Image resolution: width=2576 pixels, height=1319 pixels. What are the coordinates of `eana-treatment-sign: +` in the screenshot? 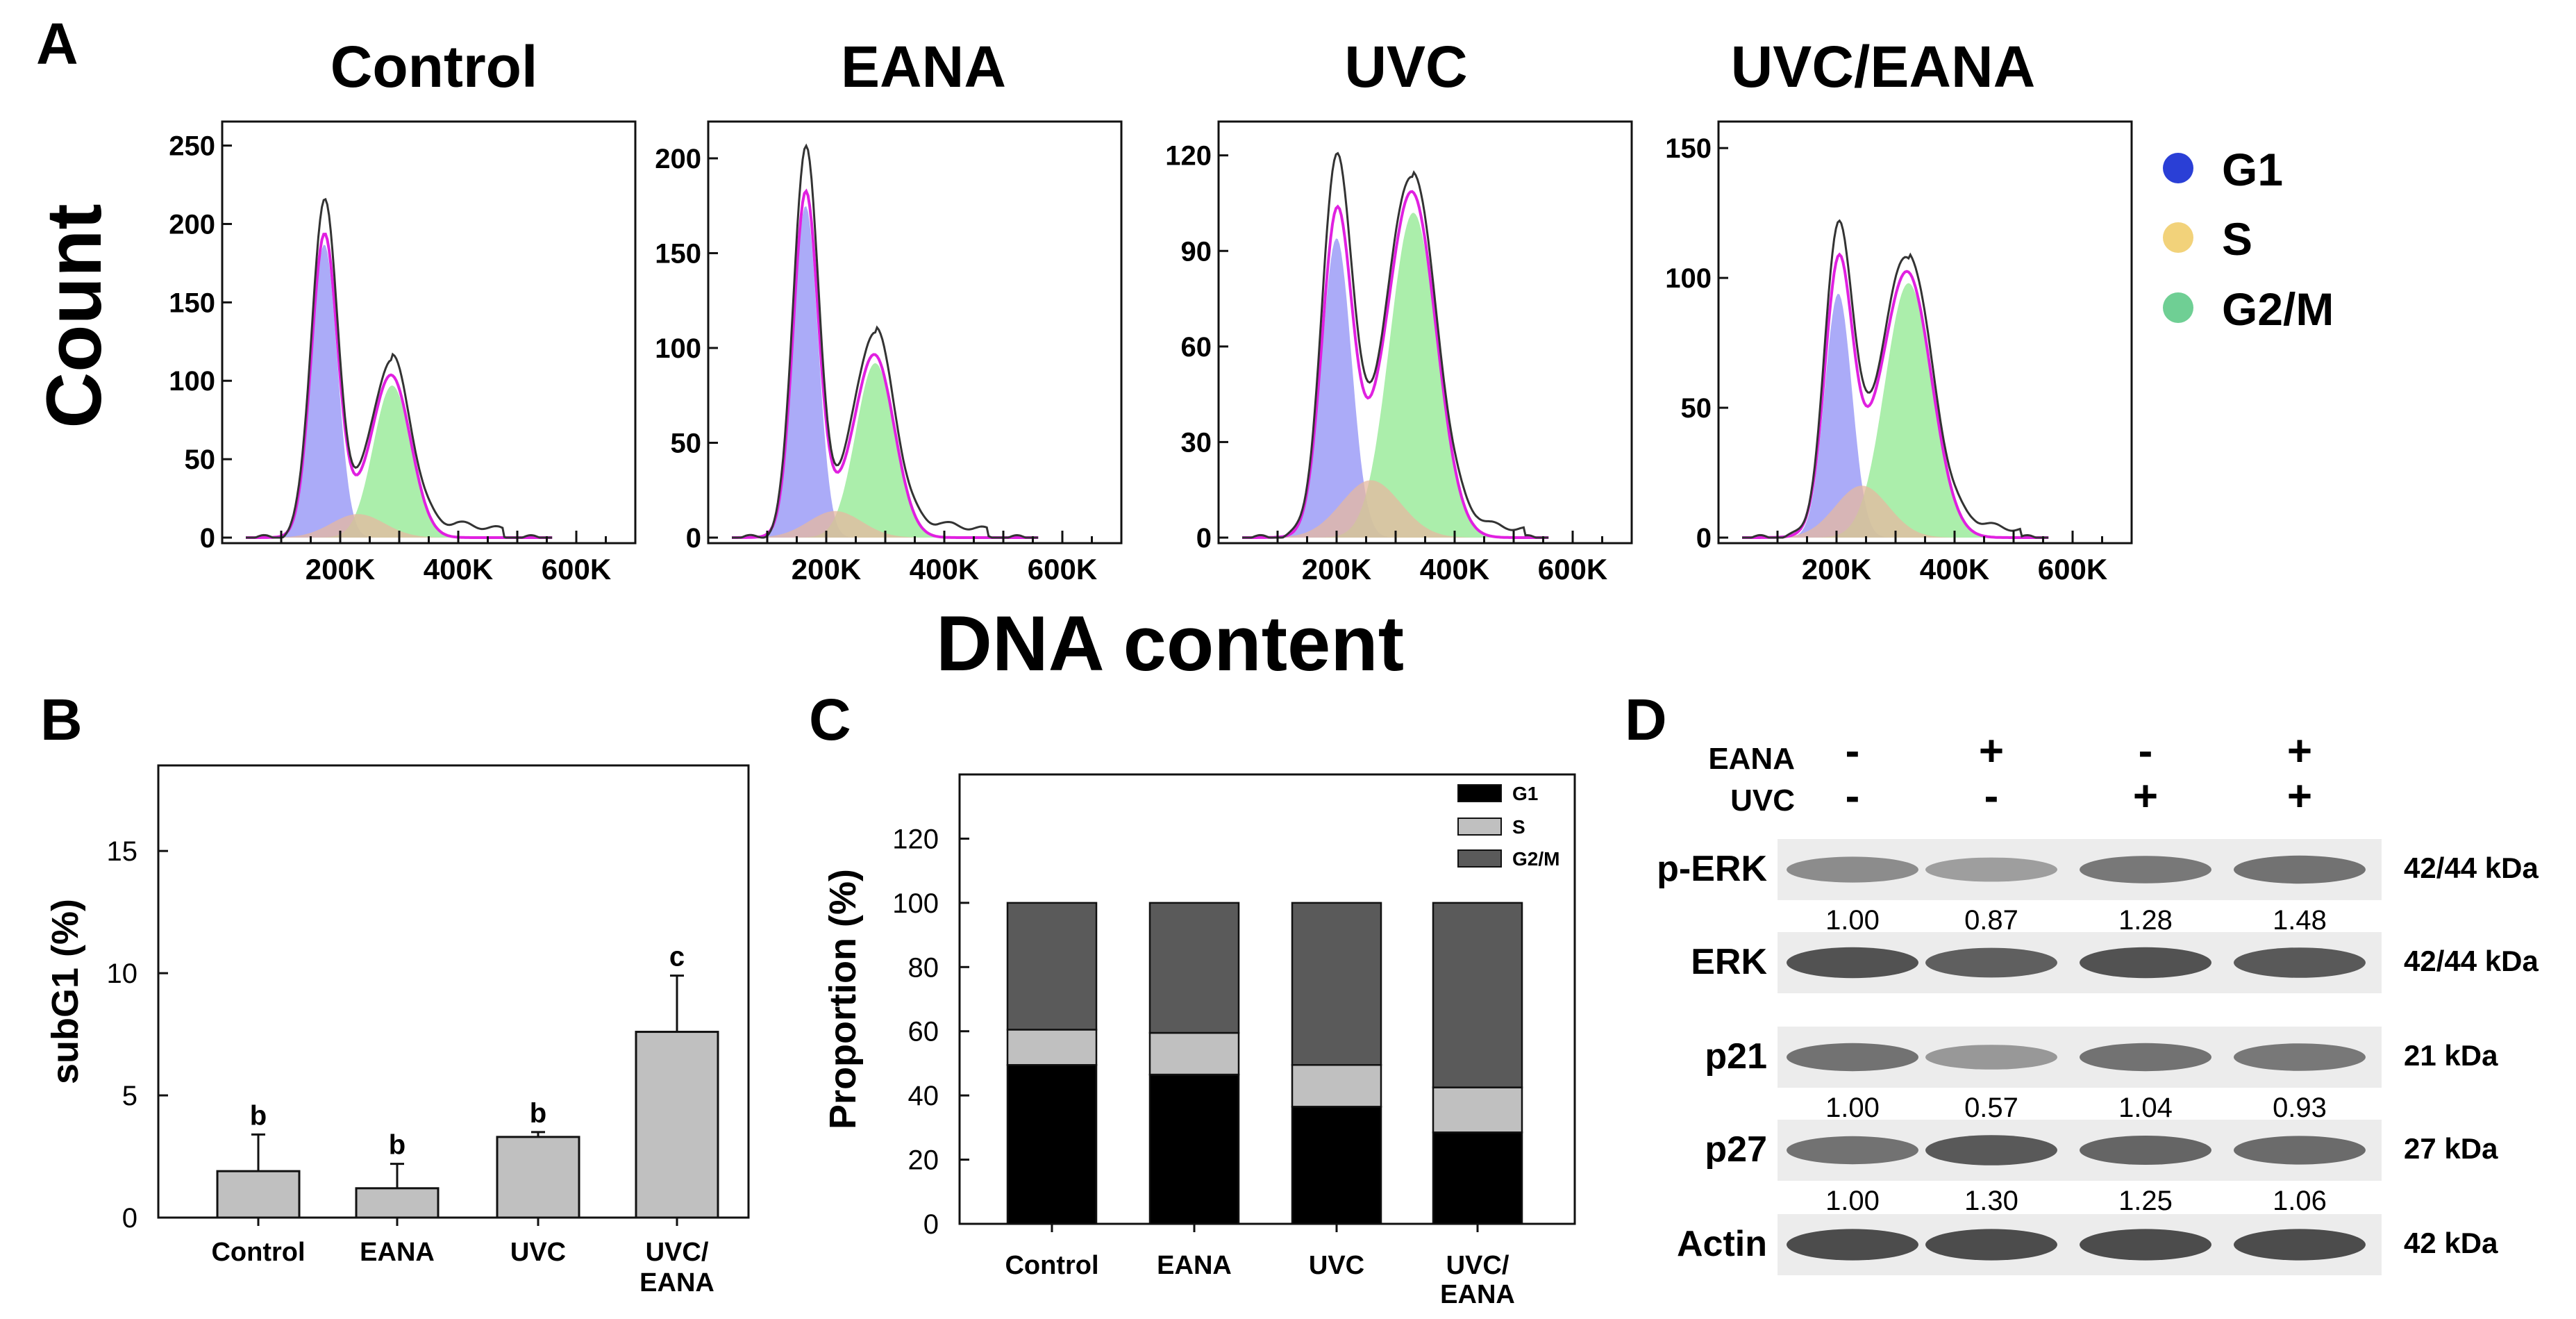 It's located at (2299, 751).